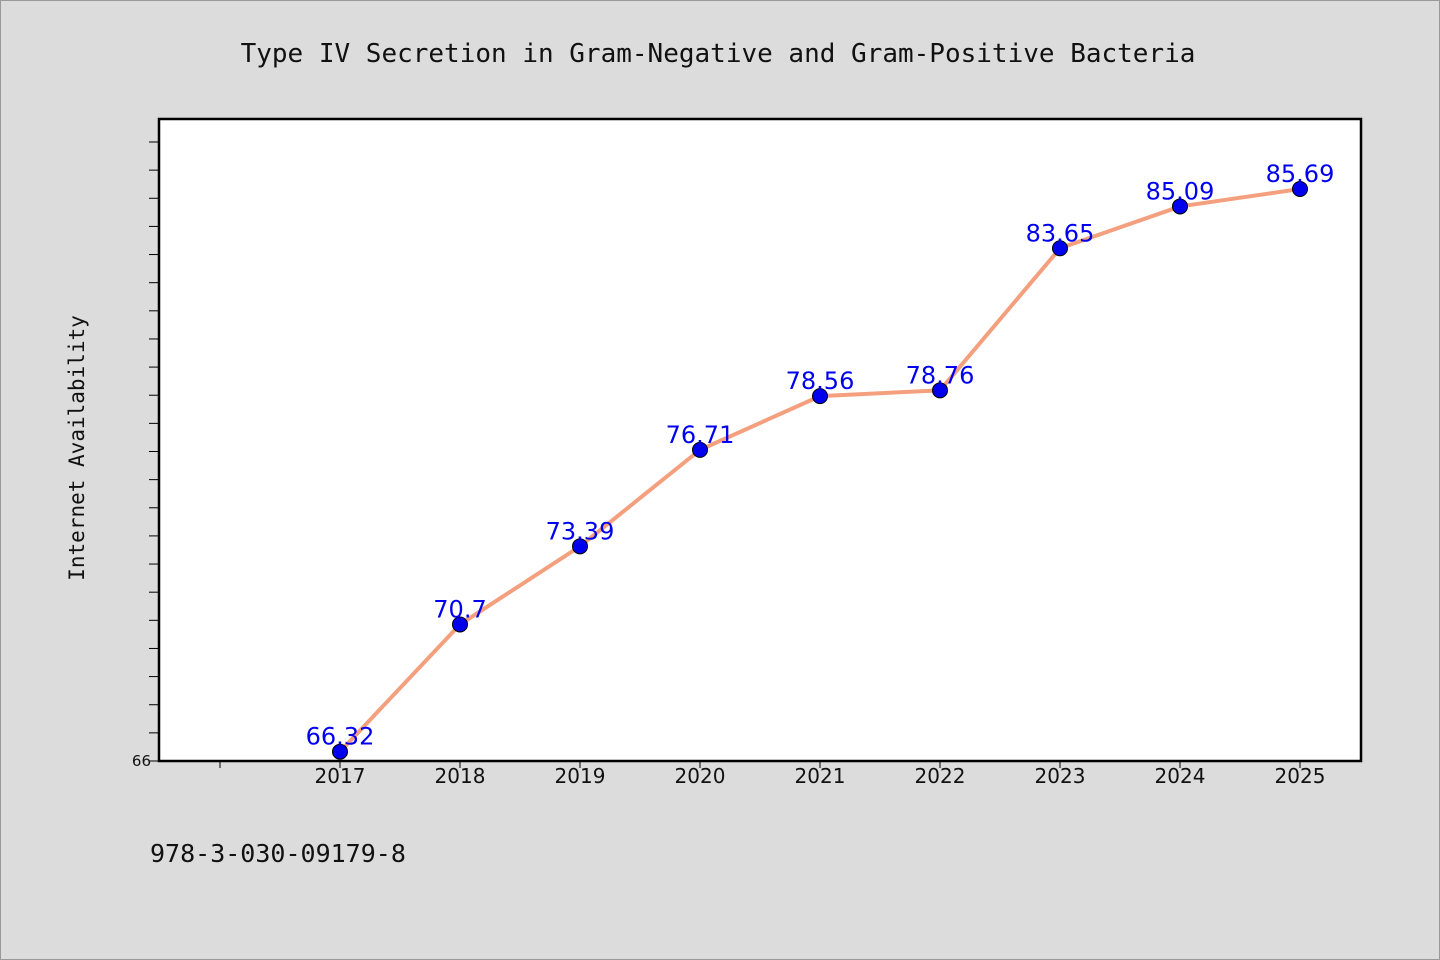 The height and width of the screenshot is (960, 1440). I want to click on x-tick-label: 2017, so click(340, 776).